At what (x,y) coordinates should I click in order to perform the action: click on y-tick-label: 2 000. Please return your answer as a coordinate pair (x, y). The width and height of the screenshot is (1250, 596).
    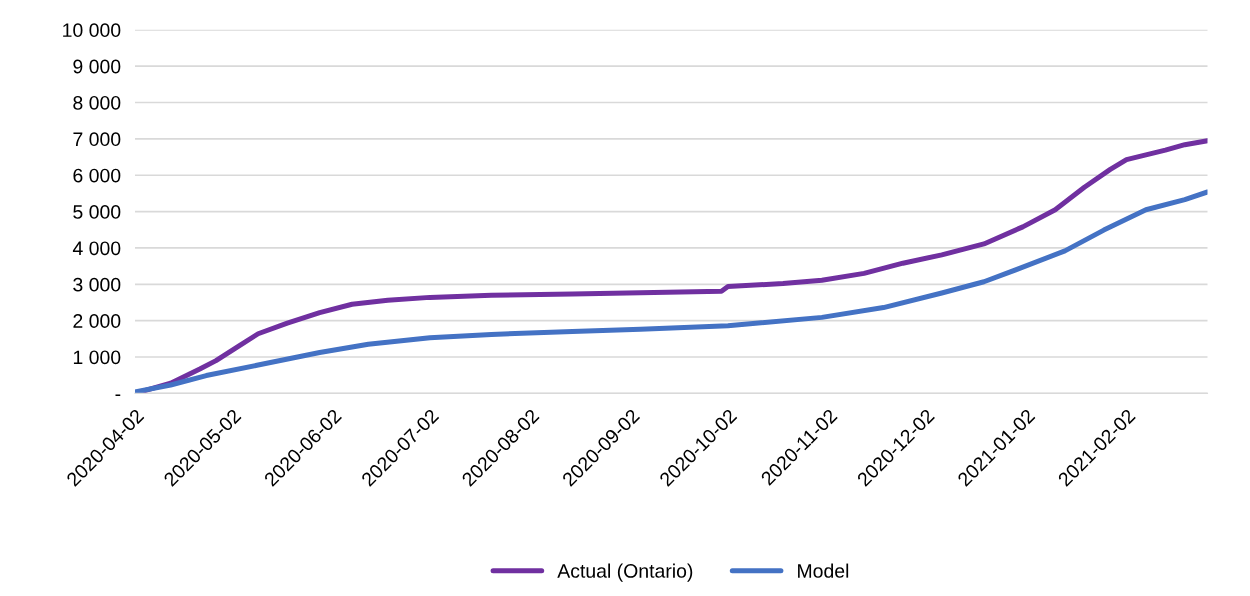
    Looking at the image, I should click on (97, 321).